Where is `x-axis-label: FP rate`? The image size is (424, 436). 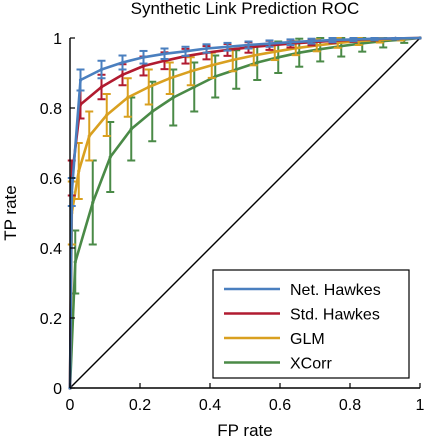 x-axis-label: FP rate is located at coordinates (244, 428).